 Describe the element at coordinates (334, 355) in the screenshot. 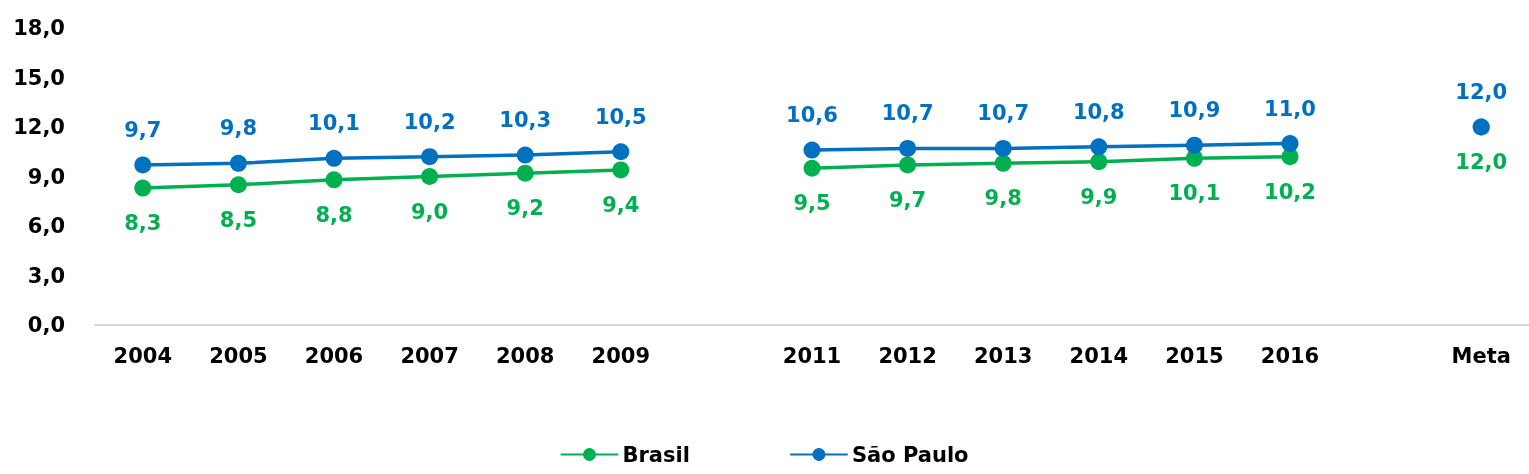

I see `x-tick-label: 2006` at that location.